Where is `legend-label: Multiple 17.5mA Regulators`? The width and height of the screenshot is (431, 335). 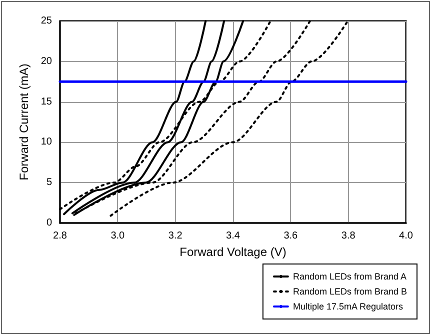
legend-label: Multiple 17.5mA Regulators is located at coordinates (348, 307).